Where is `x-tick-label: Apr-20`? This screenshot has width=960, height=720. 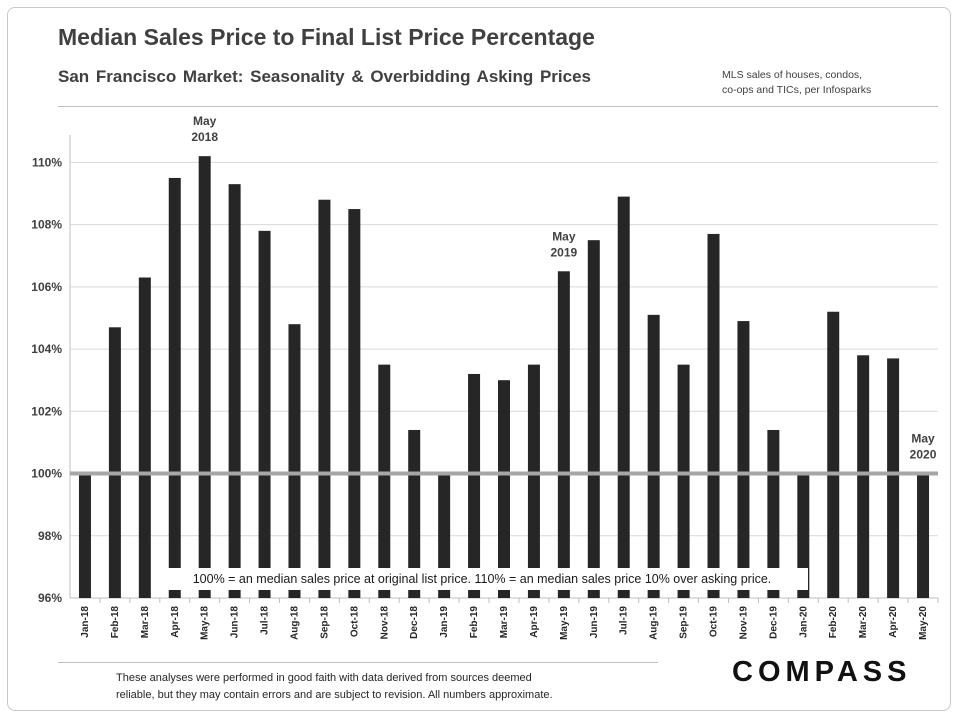
x-tick-label: Apr-20 is located at coordinates (893, 622).